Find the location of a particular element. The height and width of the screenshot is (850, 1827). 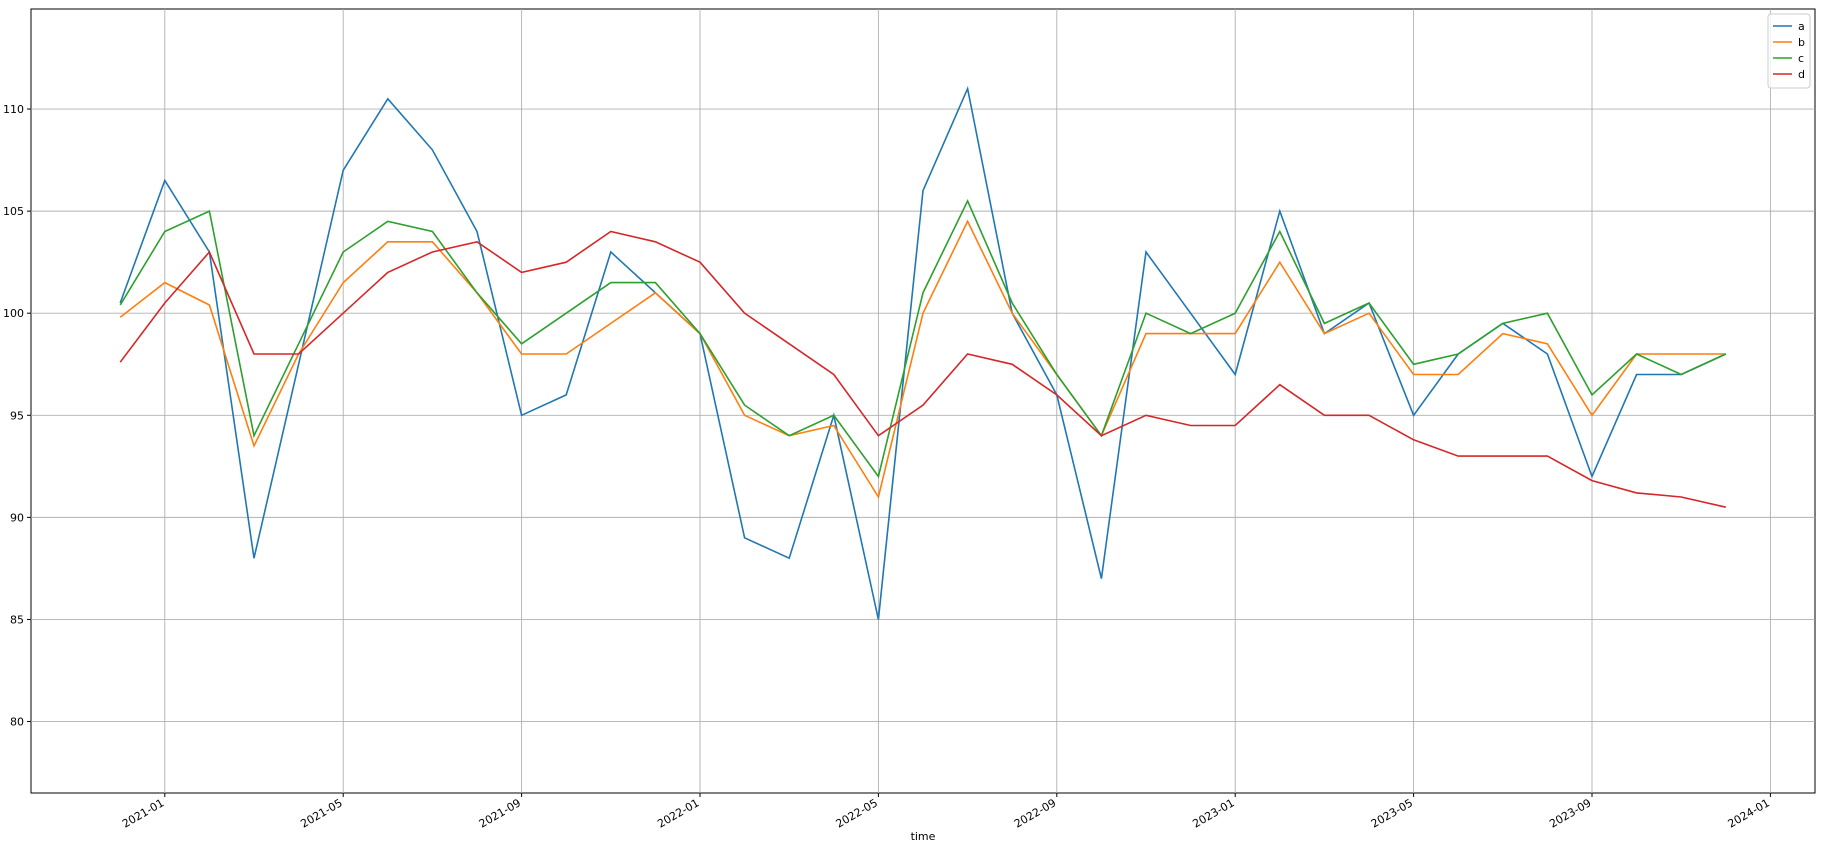

legend-label: a is located at coordinates (1801, 26).